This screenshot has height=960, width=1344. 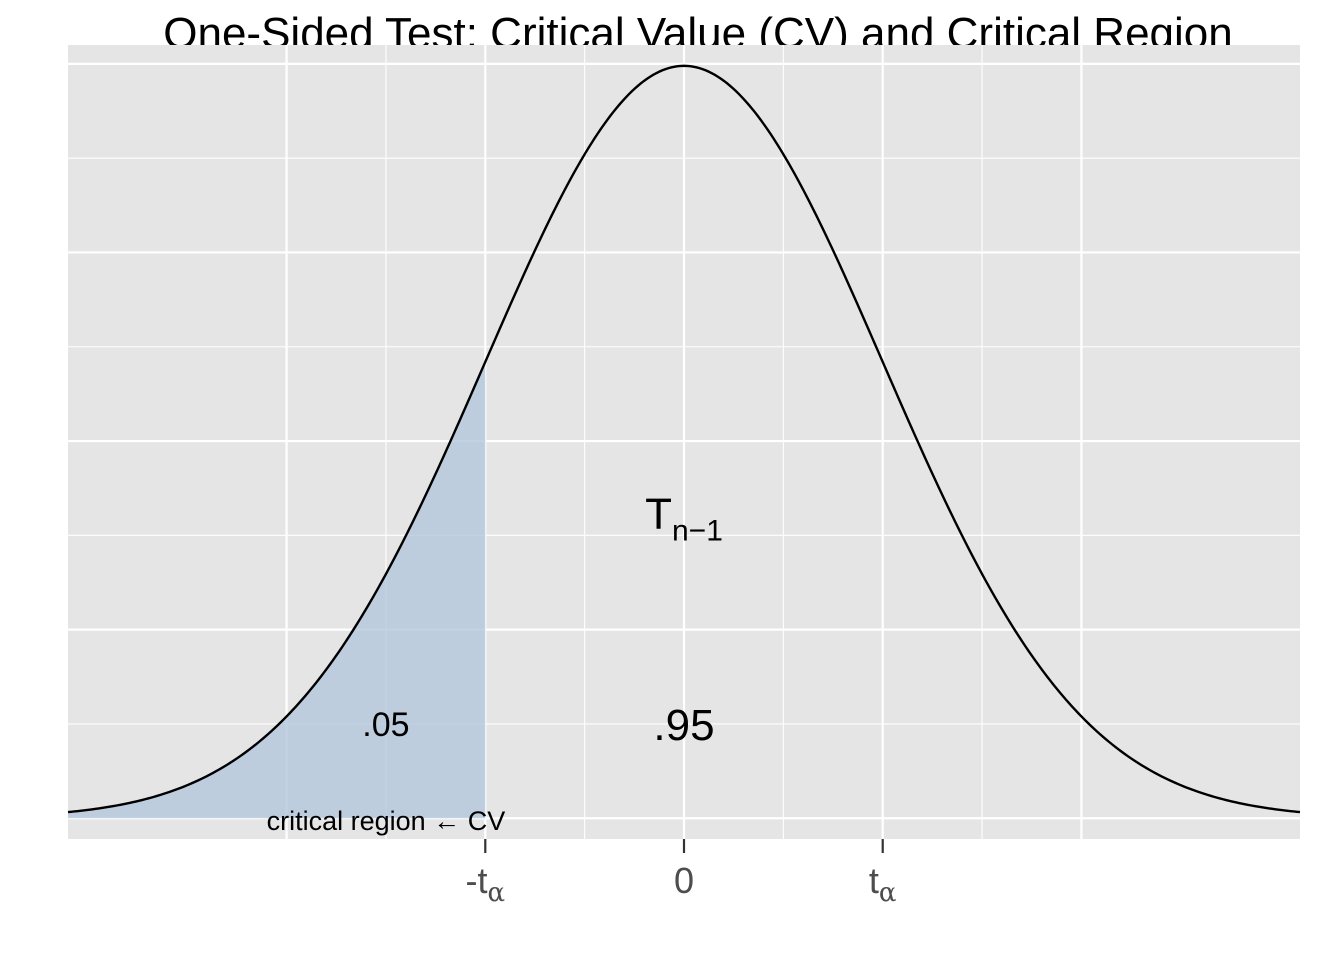 I want to click on x-tick-label: 0, so click(x=684, y=880).